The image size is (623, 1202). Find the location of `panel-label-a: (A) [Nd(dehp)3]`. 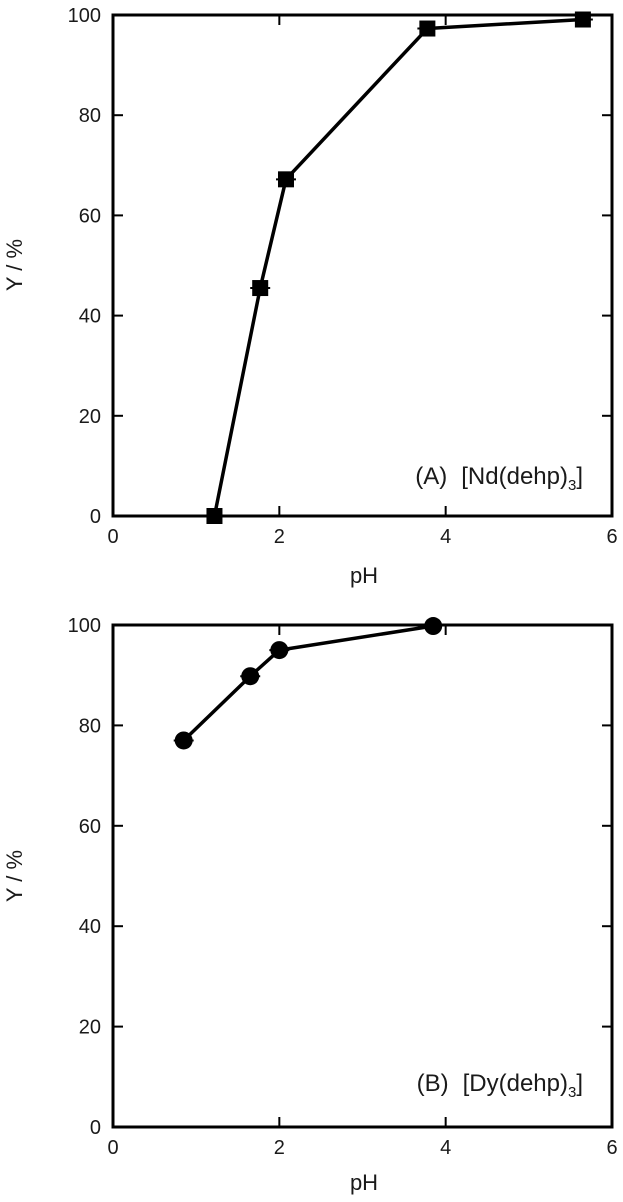

panel-label-a: (A) [Nd(dehp)3] is located at coordinates (499, 478).